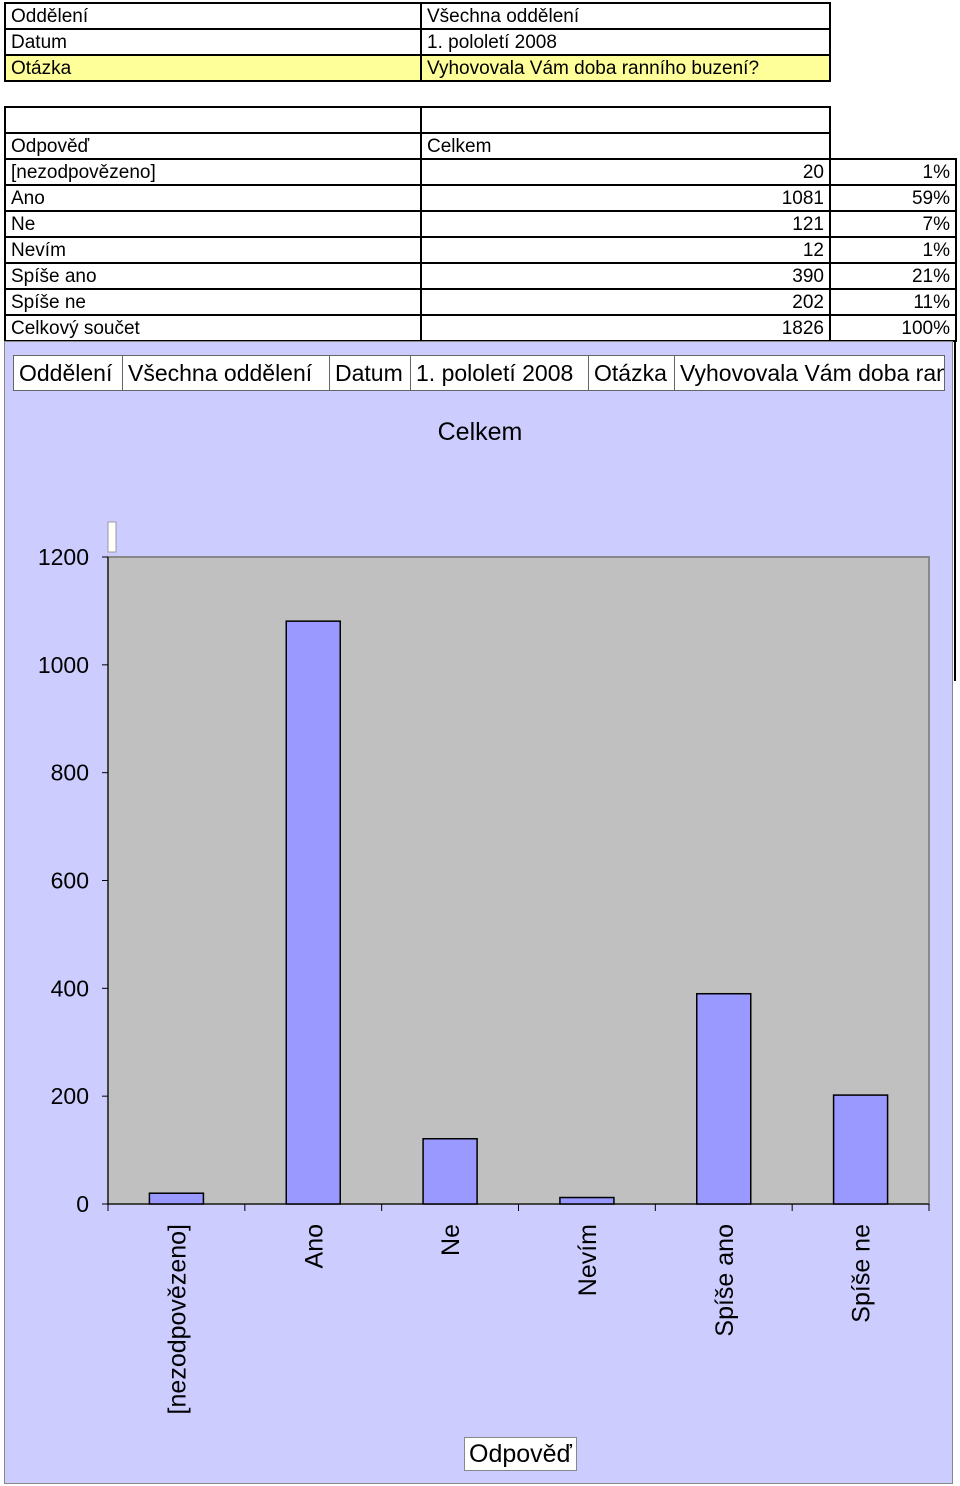 Image resolution: width=960 pixels, height=1486 pixels. I want to click on y-tick-label: 0, so click(82, 1204).